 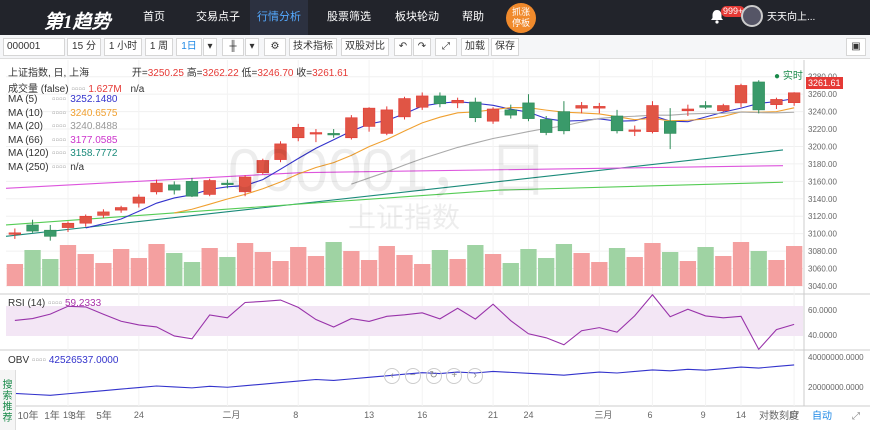 What do you see at coordinates (123, 47) in the screenshot?
I see `period-1hour: 1 小时` at bounding box center [123, 47].